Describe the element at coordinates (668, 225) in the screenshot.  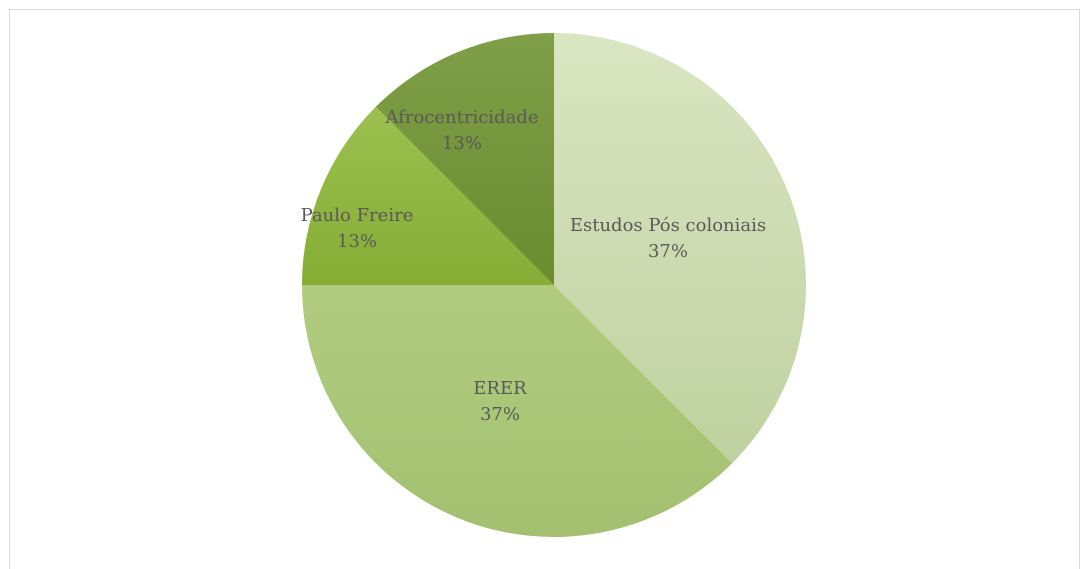
I see `slice-label: Estudos Pós coloniais` at that location.